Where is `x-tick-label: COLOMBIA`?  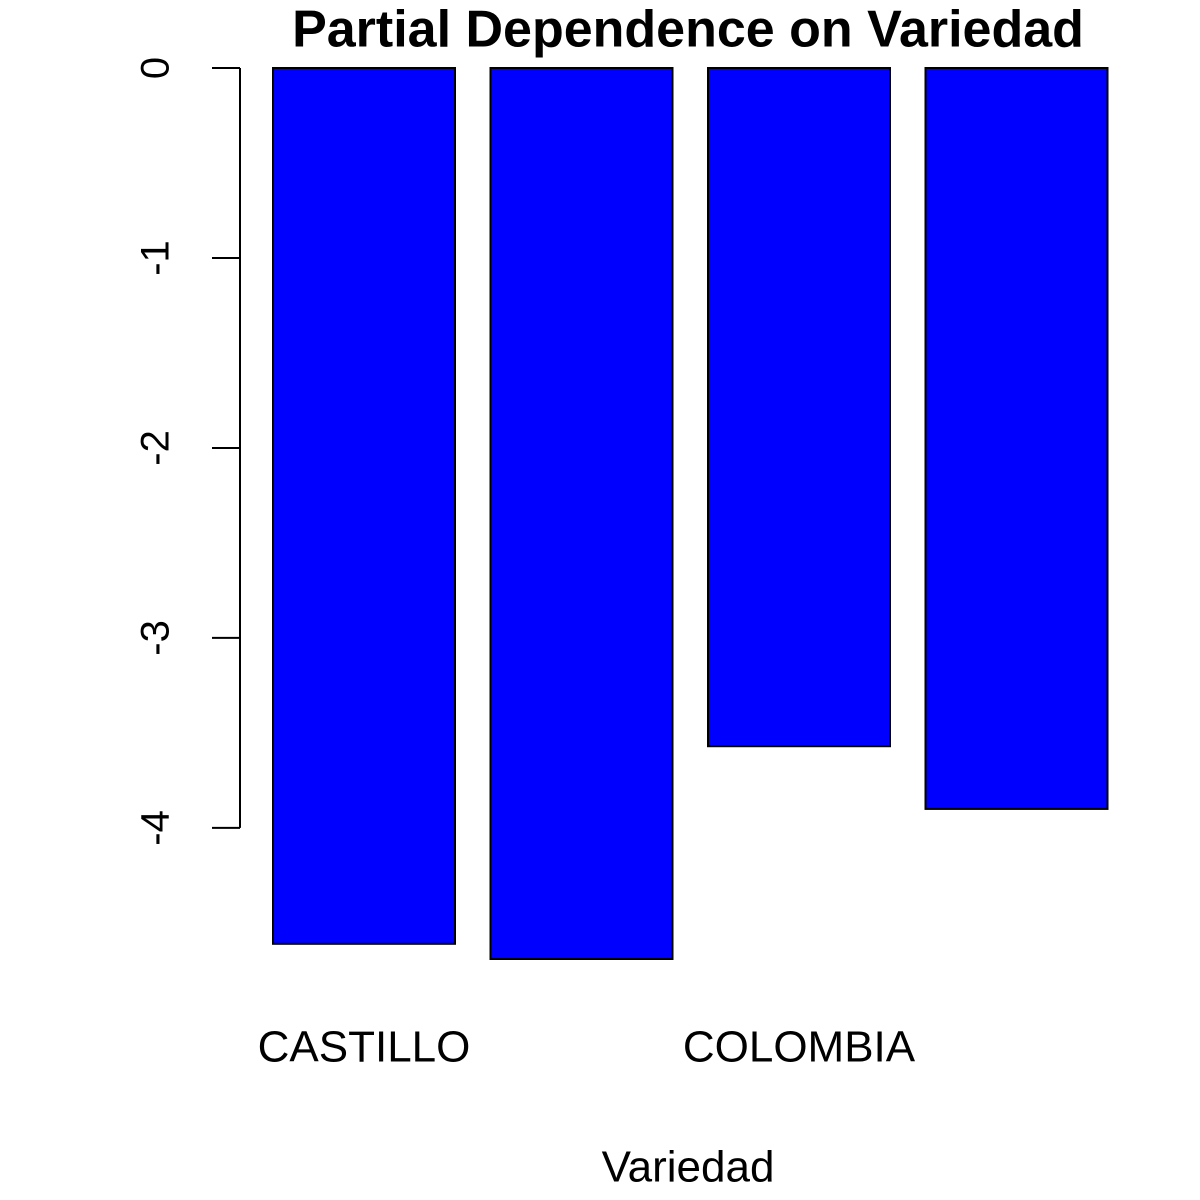 x-tick-label: COLOMBIA is located at coordinates (799, 1047).